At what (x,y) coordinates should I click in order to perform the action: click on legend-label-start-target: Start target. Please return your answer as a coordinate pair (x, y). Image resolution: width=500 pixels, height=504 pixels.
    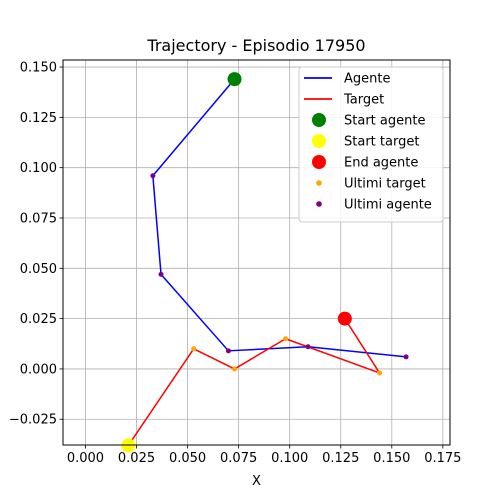
    Looking at the image, I should click on (381, 142).